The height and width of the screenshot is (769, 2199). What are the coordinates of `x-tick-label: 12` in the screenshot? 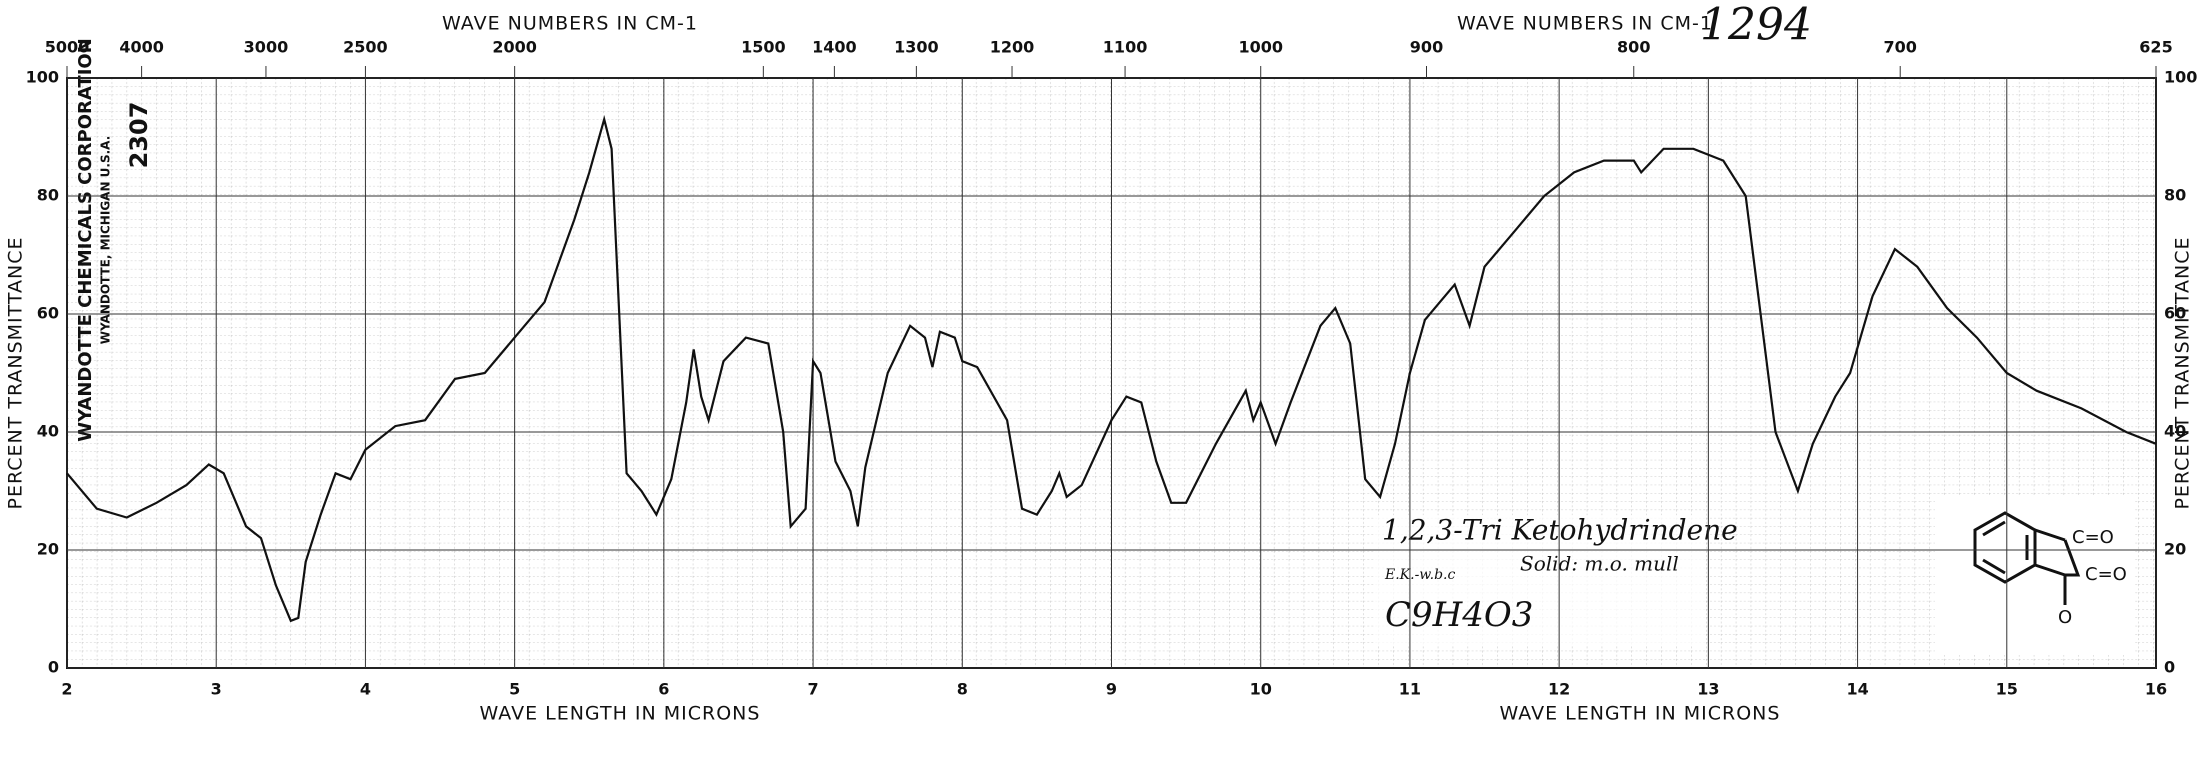 It's located at (1559, 689).